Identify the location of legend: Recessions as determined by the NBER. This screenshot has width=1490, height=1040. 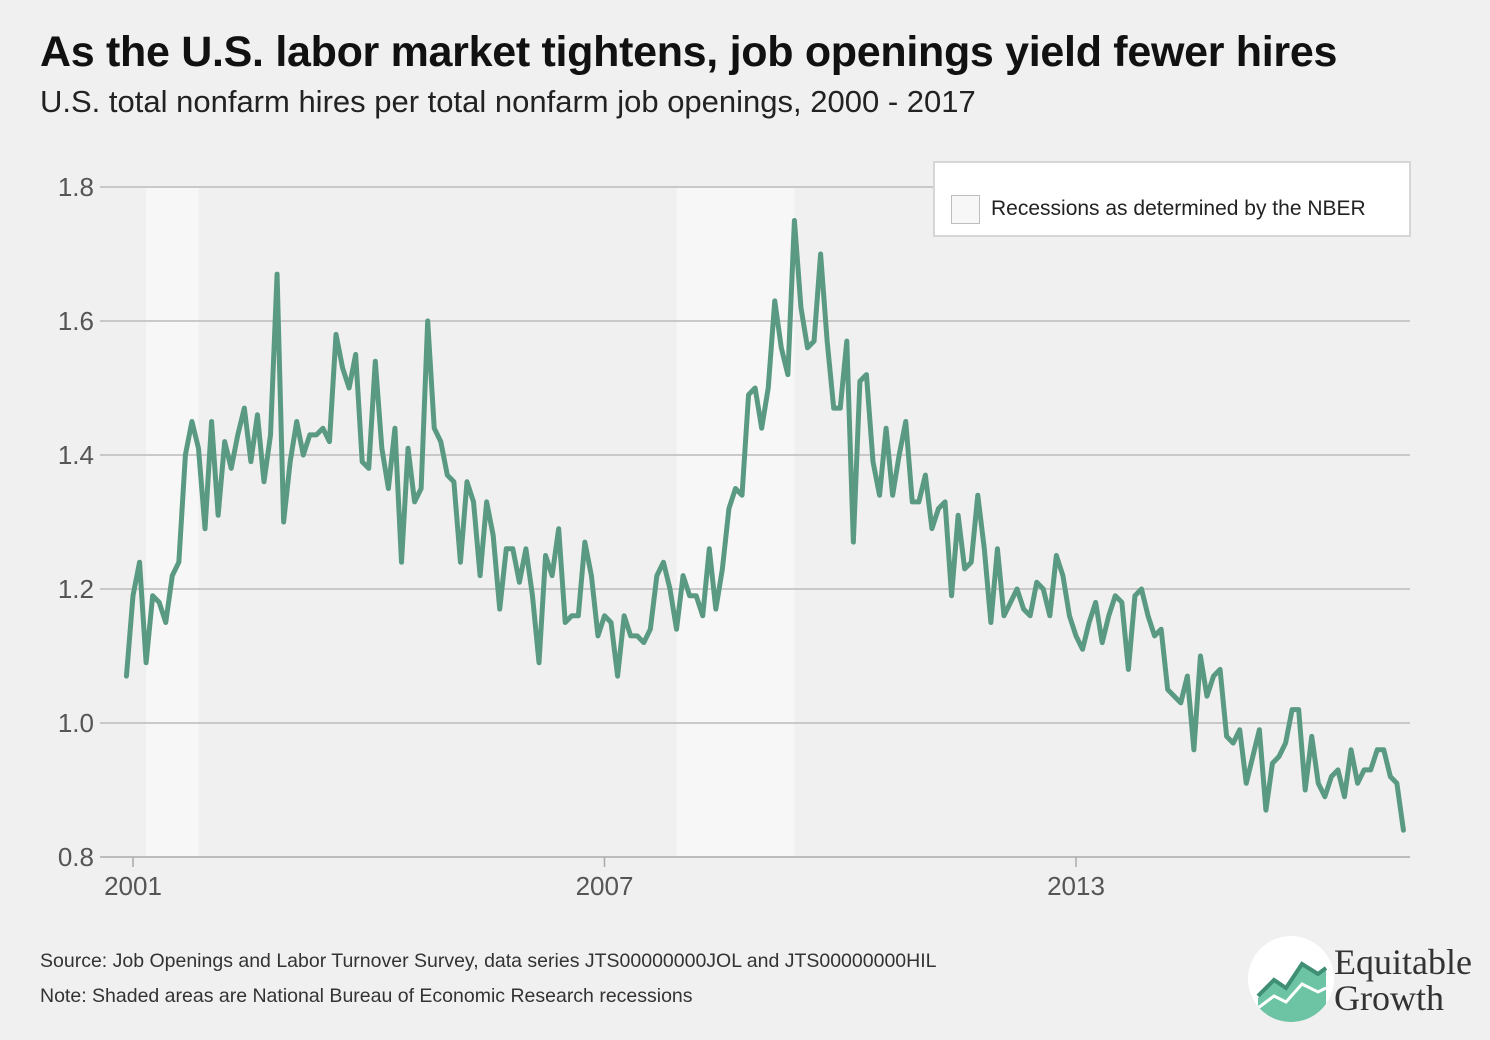
(1172, 199).